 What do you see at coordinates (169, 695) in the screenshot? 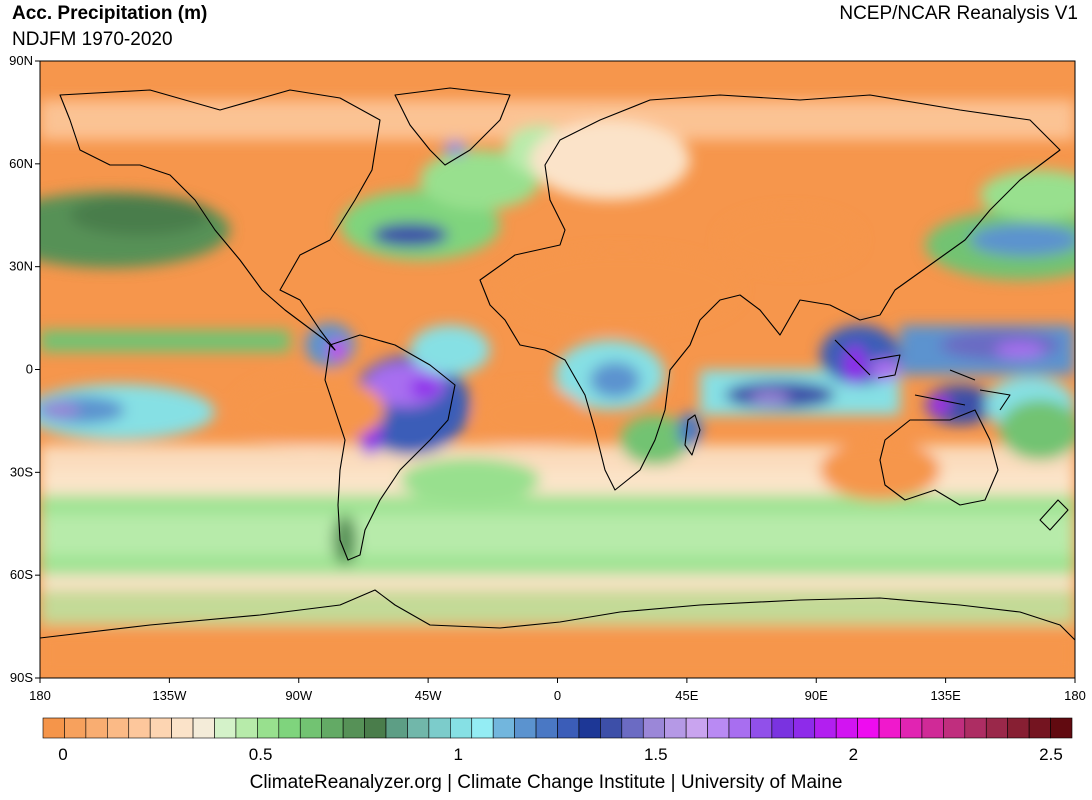
I see `lon-tick-label: 135W` at bounding box center [169, 695].